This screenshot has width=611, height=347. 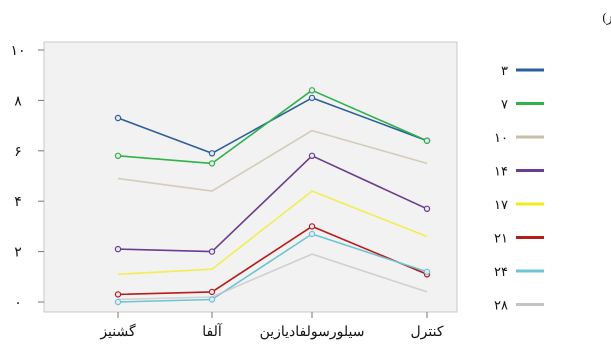 I want to click on y-tick-label: ۶, so click(x=18, y=152).